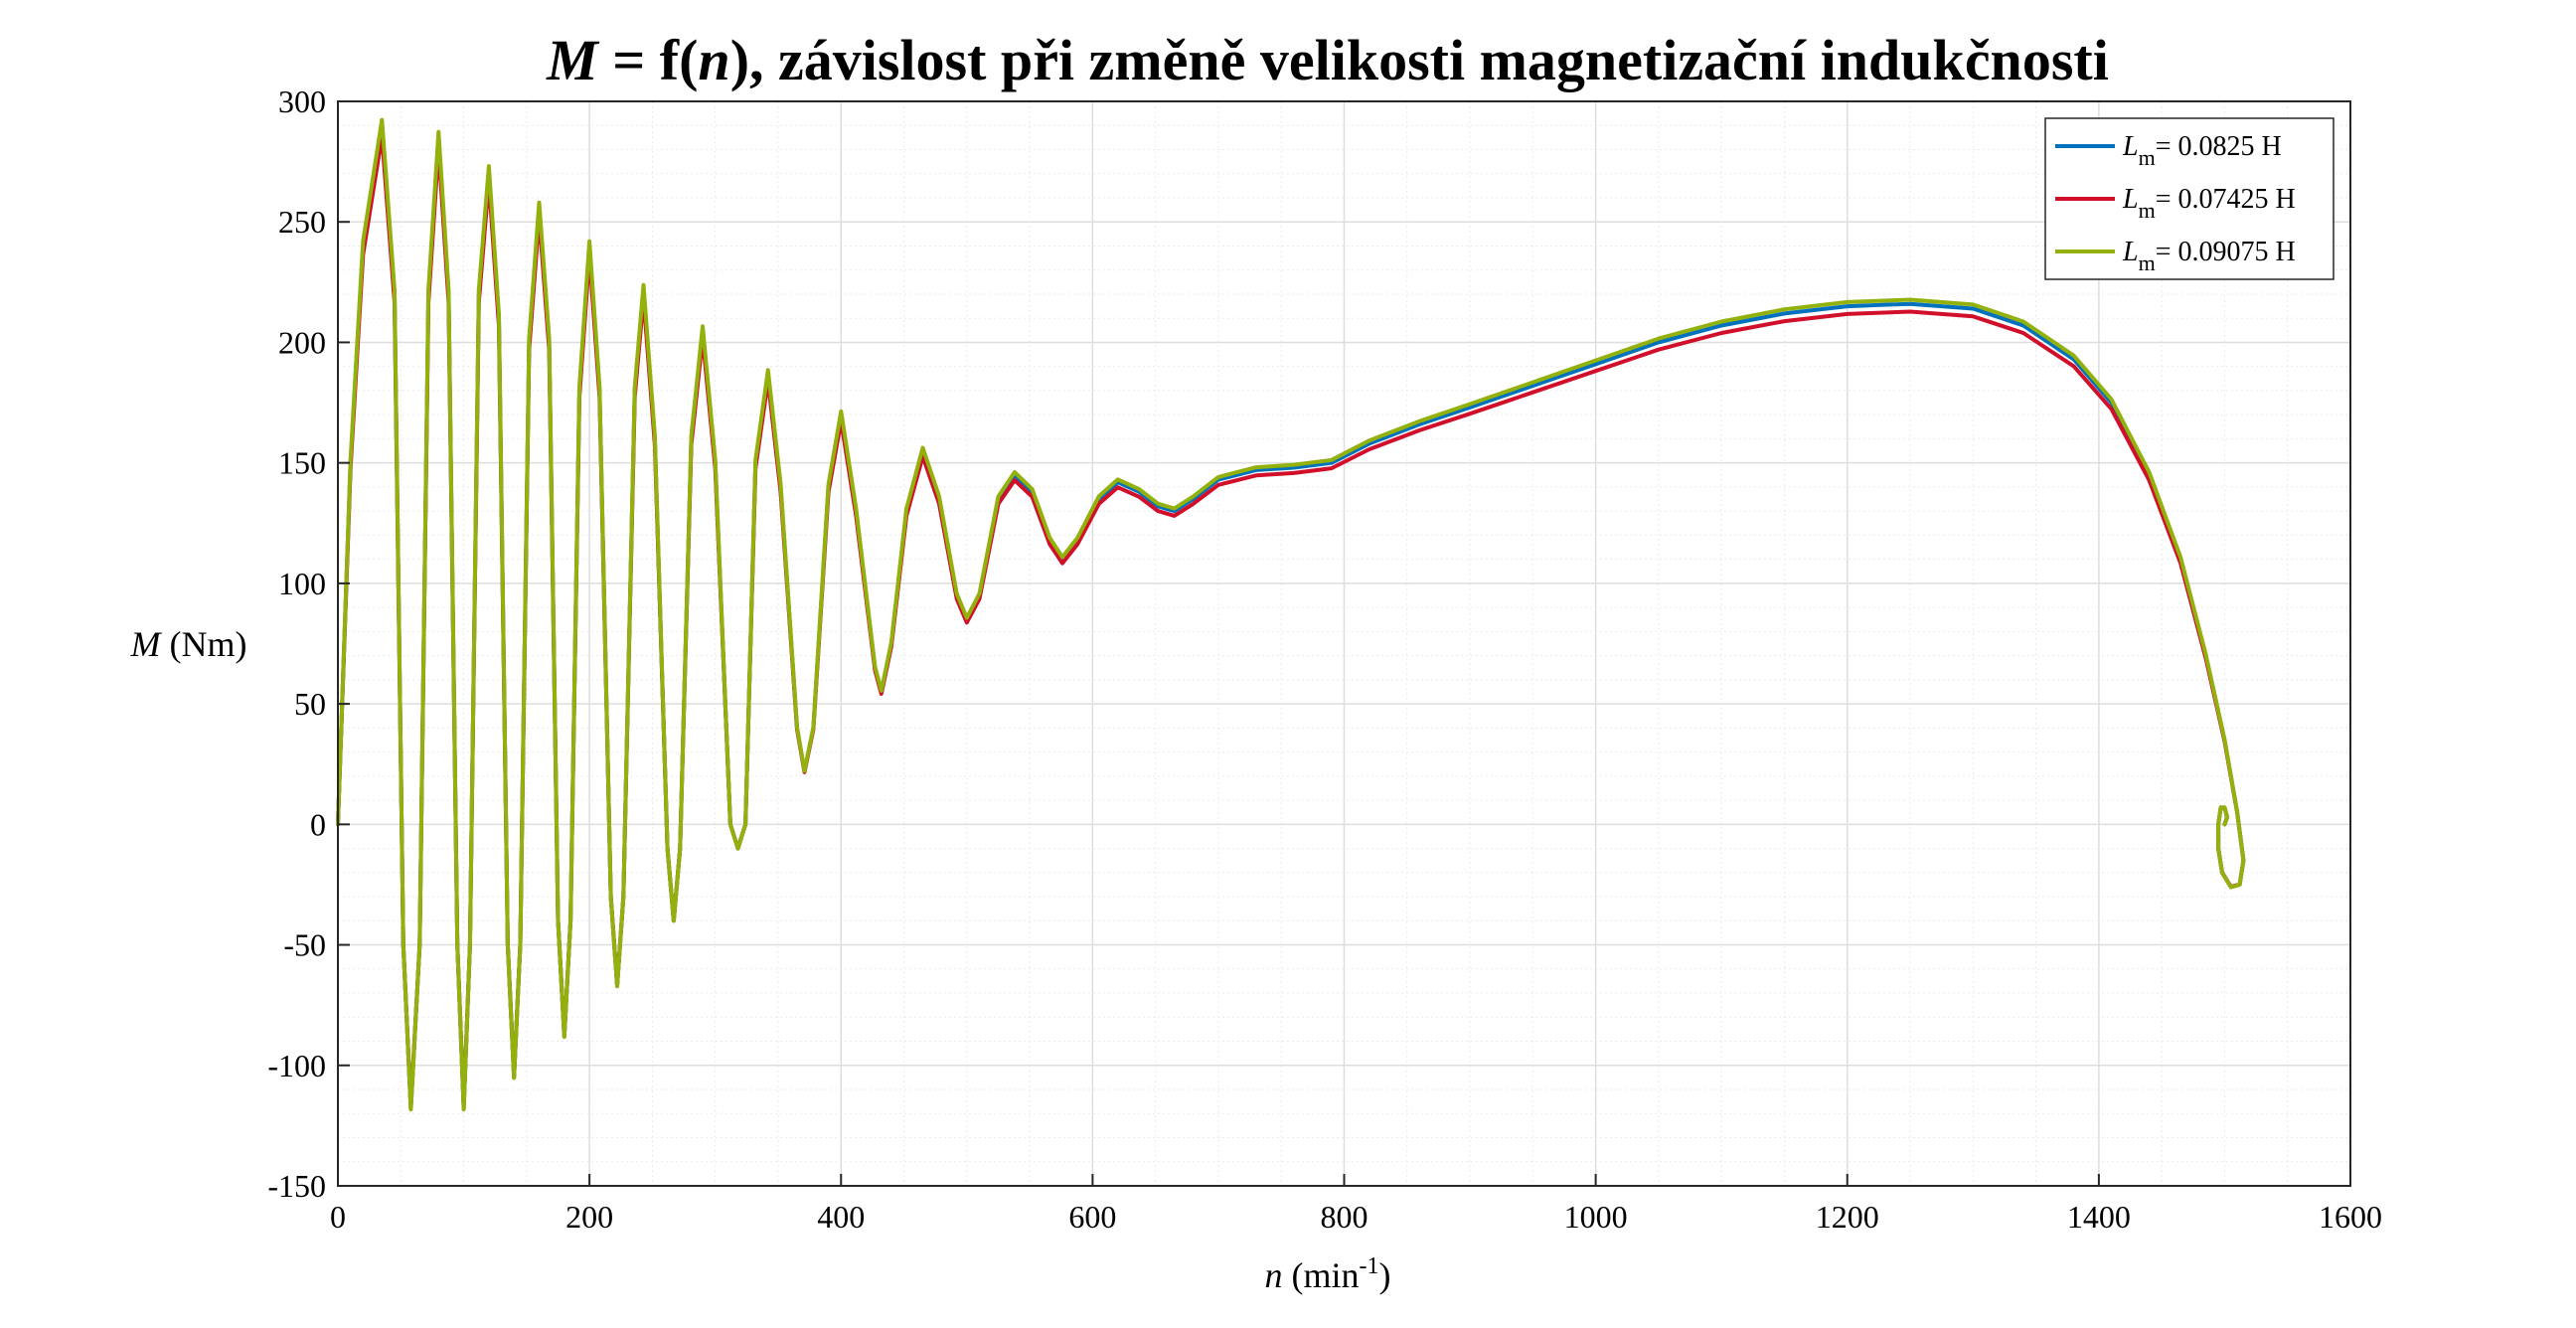 This screenshot has height=1328, width=2576. Describe the element at coordinates (2147, 157) in the screenshot. I see `legend-sub-0: m` at that location.